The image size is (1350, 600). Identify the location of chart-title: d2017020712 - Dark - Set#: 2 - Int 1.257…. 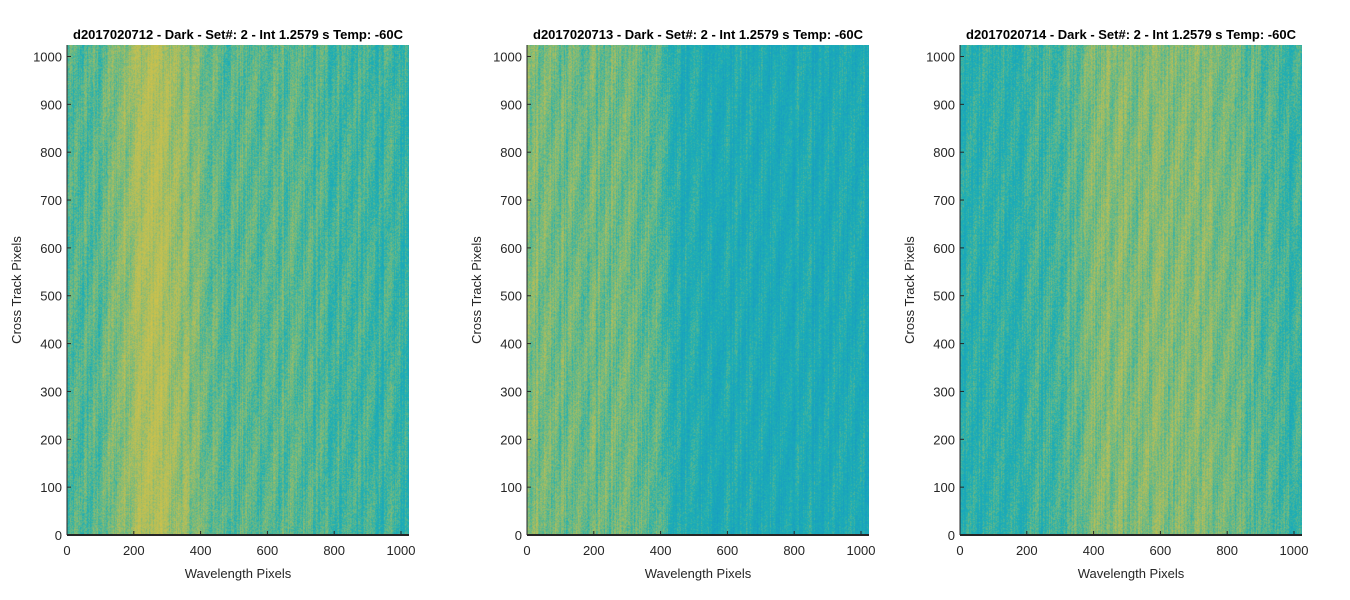
(238, 34).